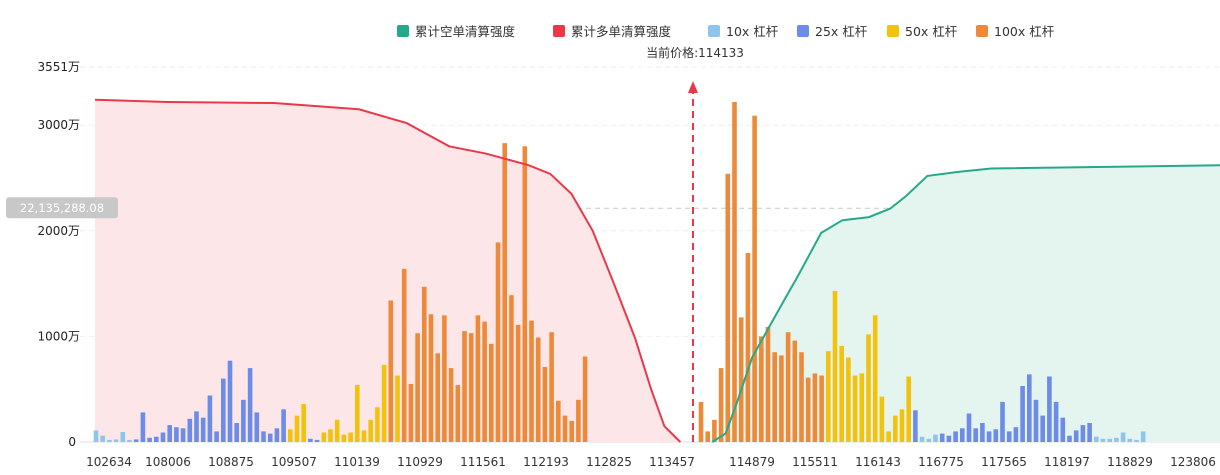  Describe the element at coordinates (612, 31) in the screenshot. I see `legend-item-cum_long: 累计多单清算强度` at that location.